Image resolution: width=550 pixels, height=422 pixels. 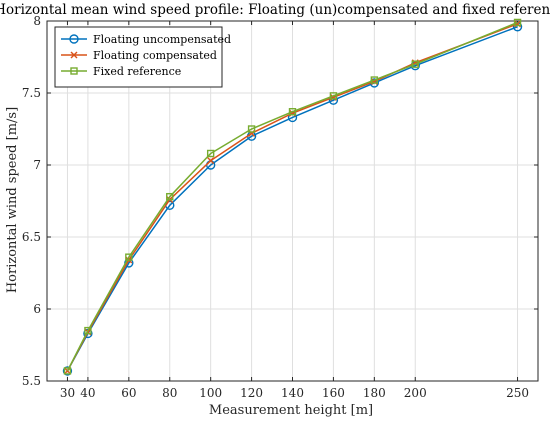 I want to click on x-tick-label: 180, so click(x=374, y=393).